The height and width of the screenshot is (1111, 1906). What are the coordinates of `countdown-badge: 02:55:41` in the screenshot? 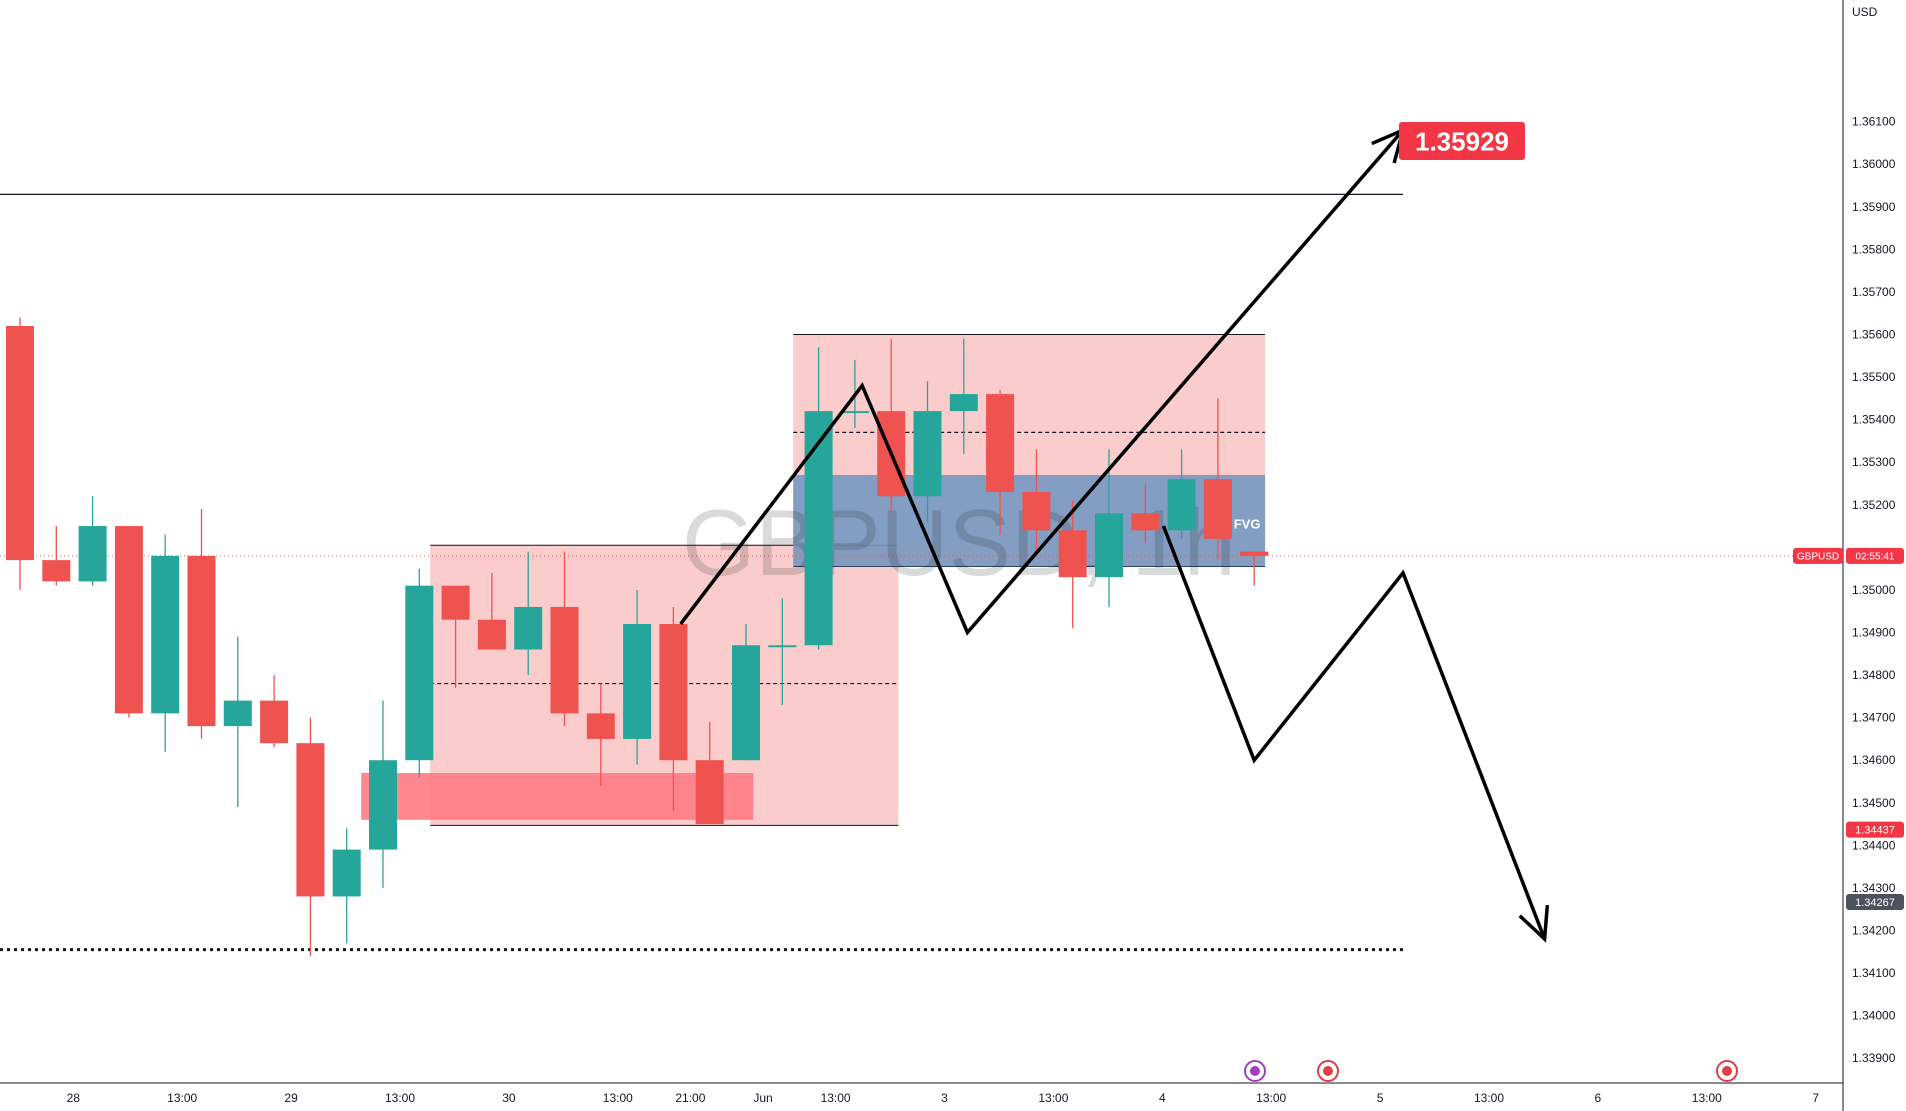 It's located at (1875, 555).